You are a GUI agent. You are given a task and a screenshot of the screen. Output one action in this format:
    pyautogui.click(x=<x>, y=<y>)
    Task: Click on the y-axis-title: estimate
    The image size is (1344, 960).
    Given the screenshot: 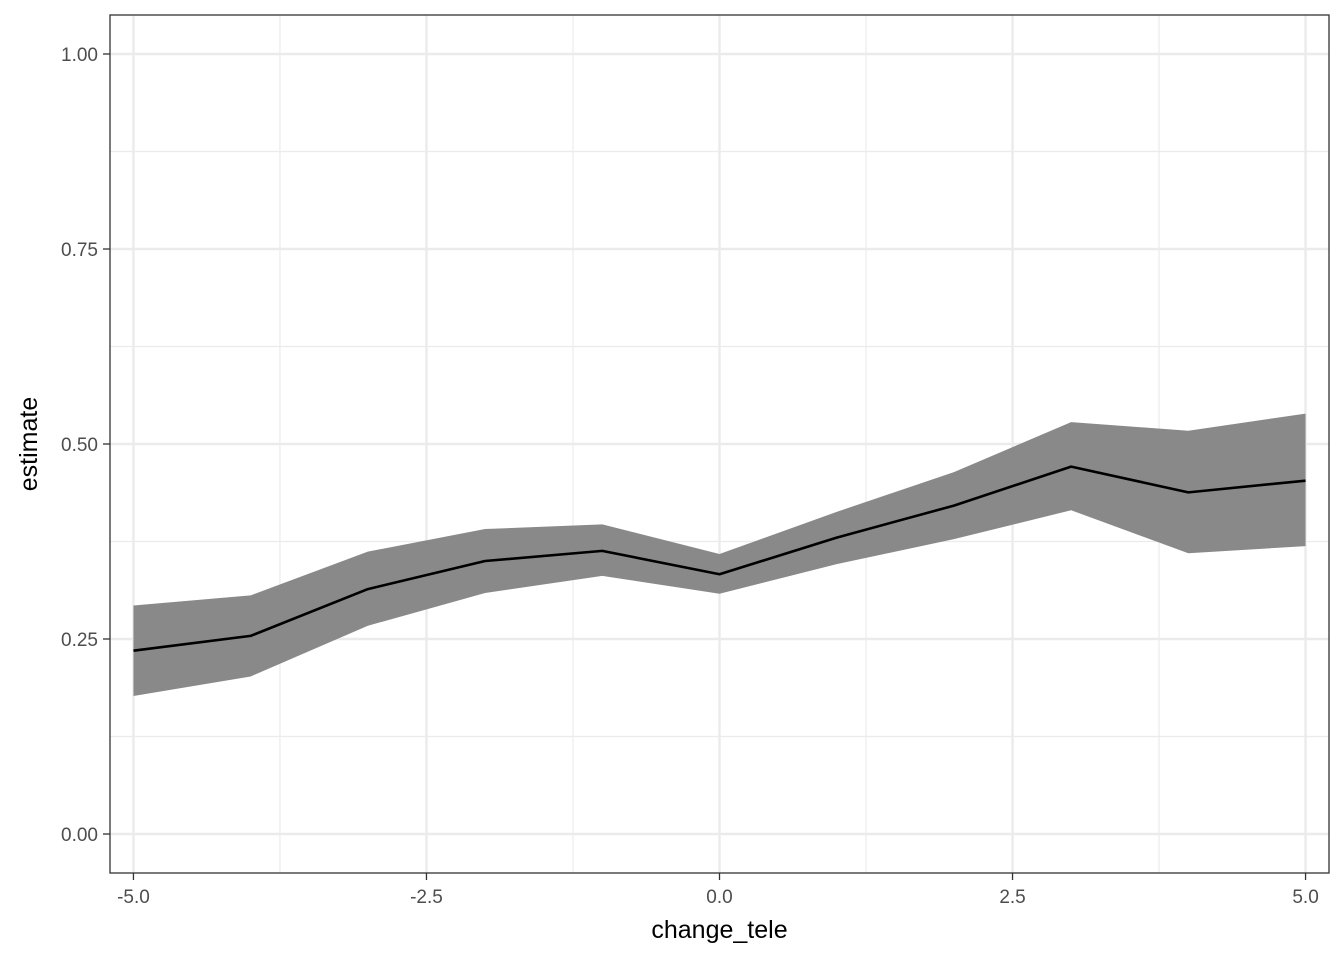 What is the action you would take?
    pyautogui.click(x=29, y=444)
    